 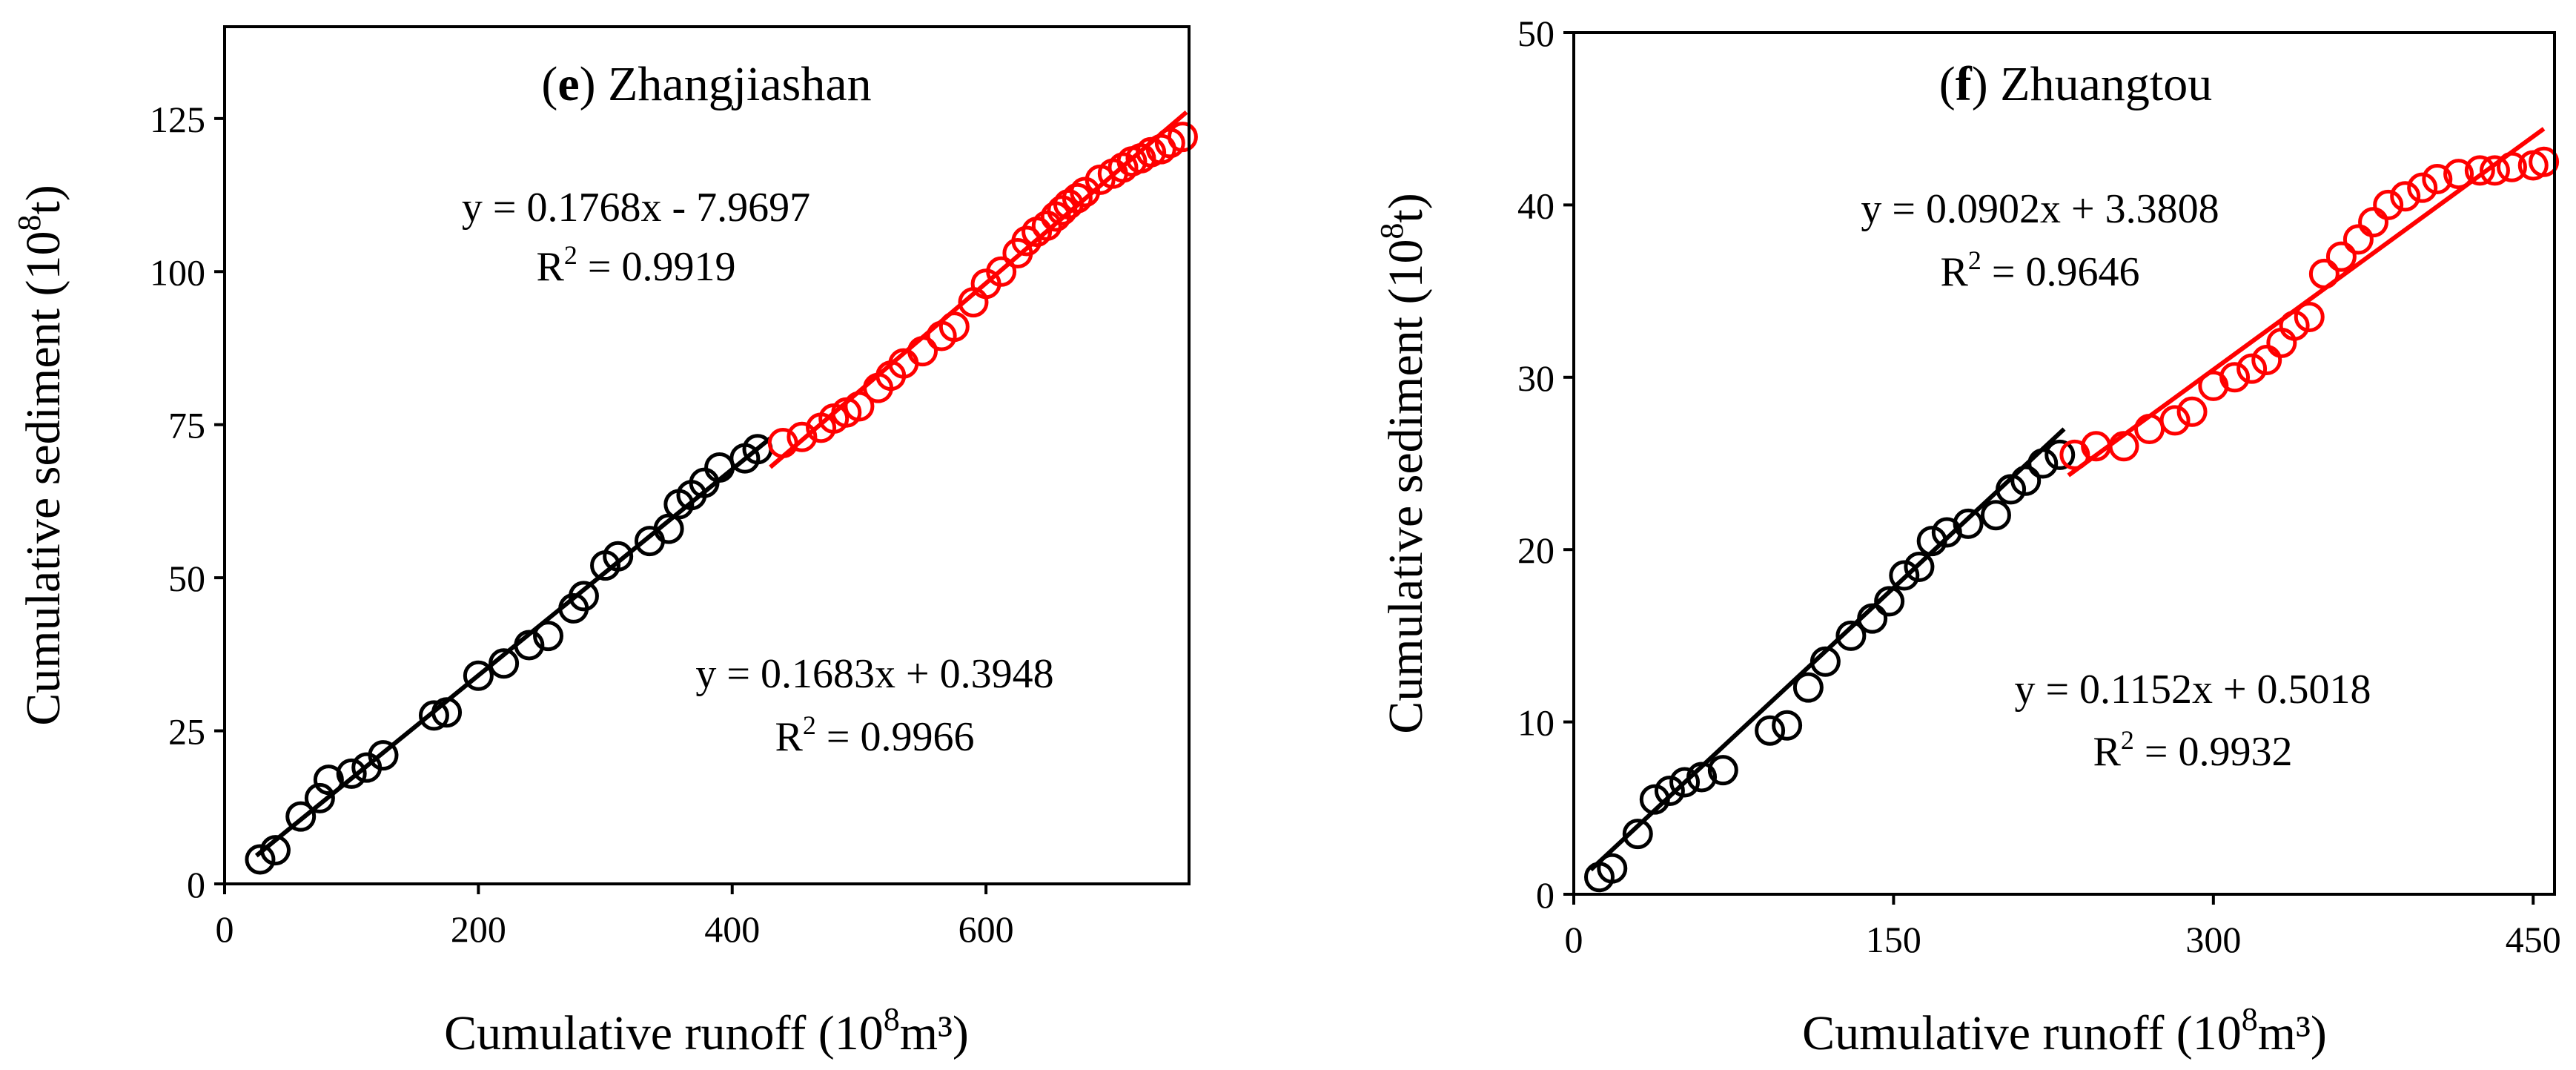 I want to click on panel-e-upper-equation: y = 0.1768x - 7.9697, so click(x=636, y=208).